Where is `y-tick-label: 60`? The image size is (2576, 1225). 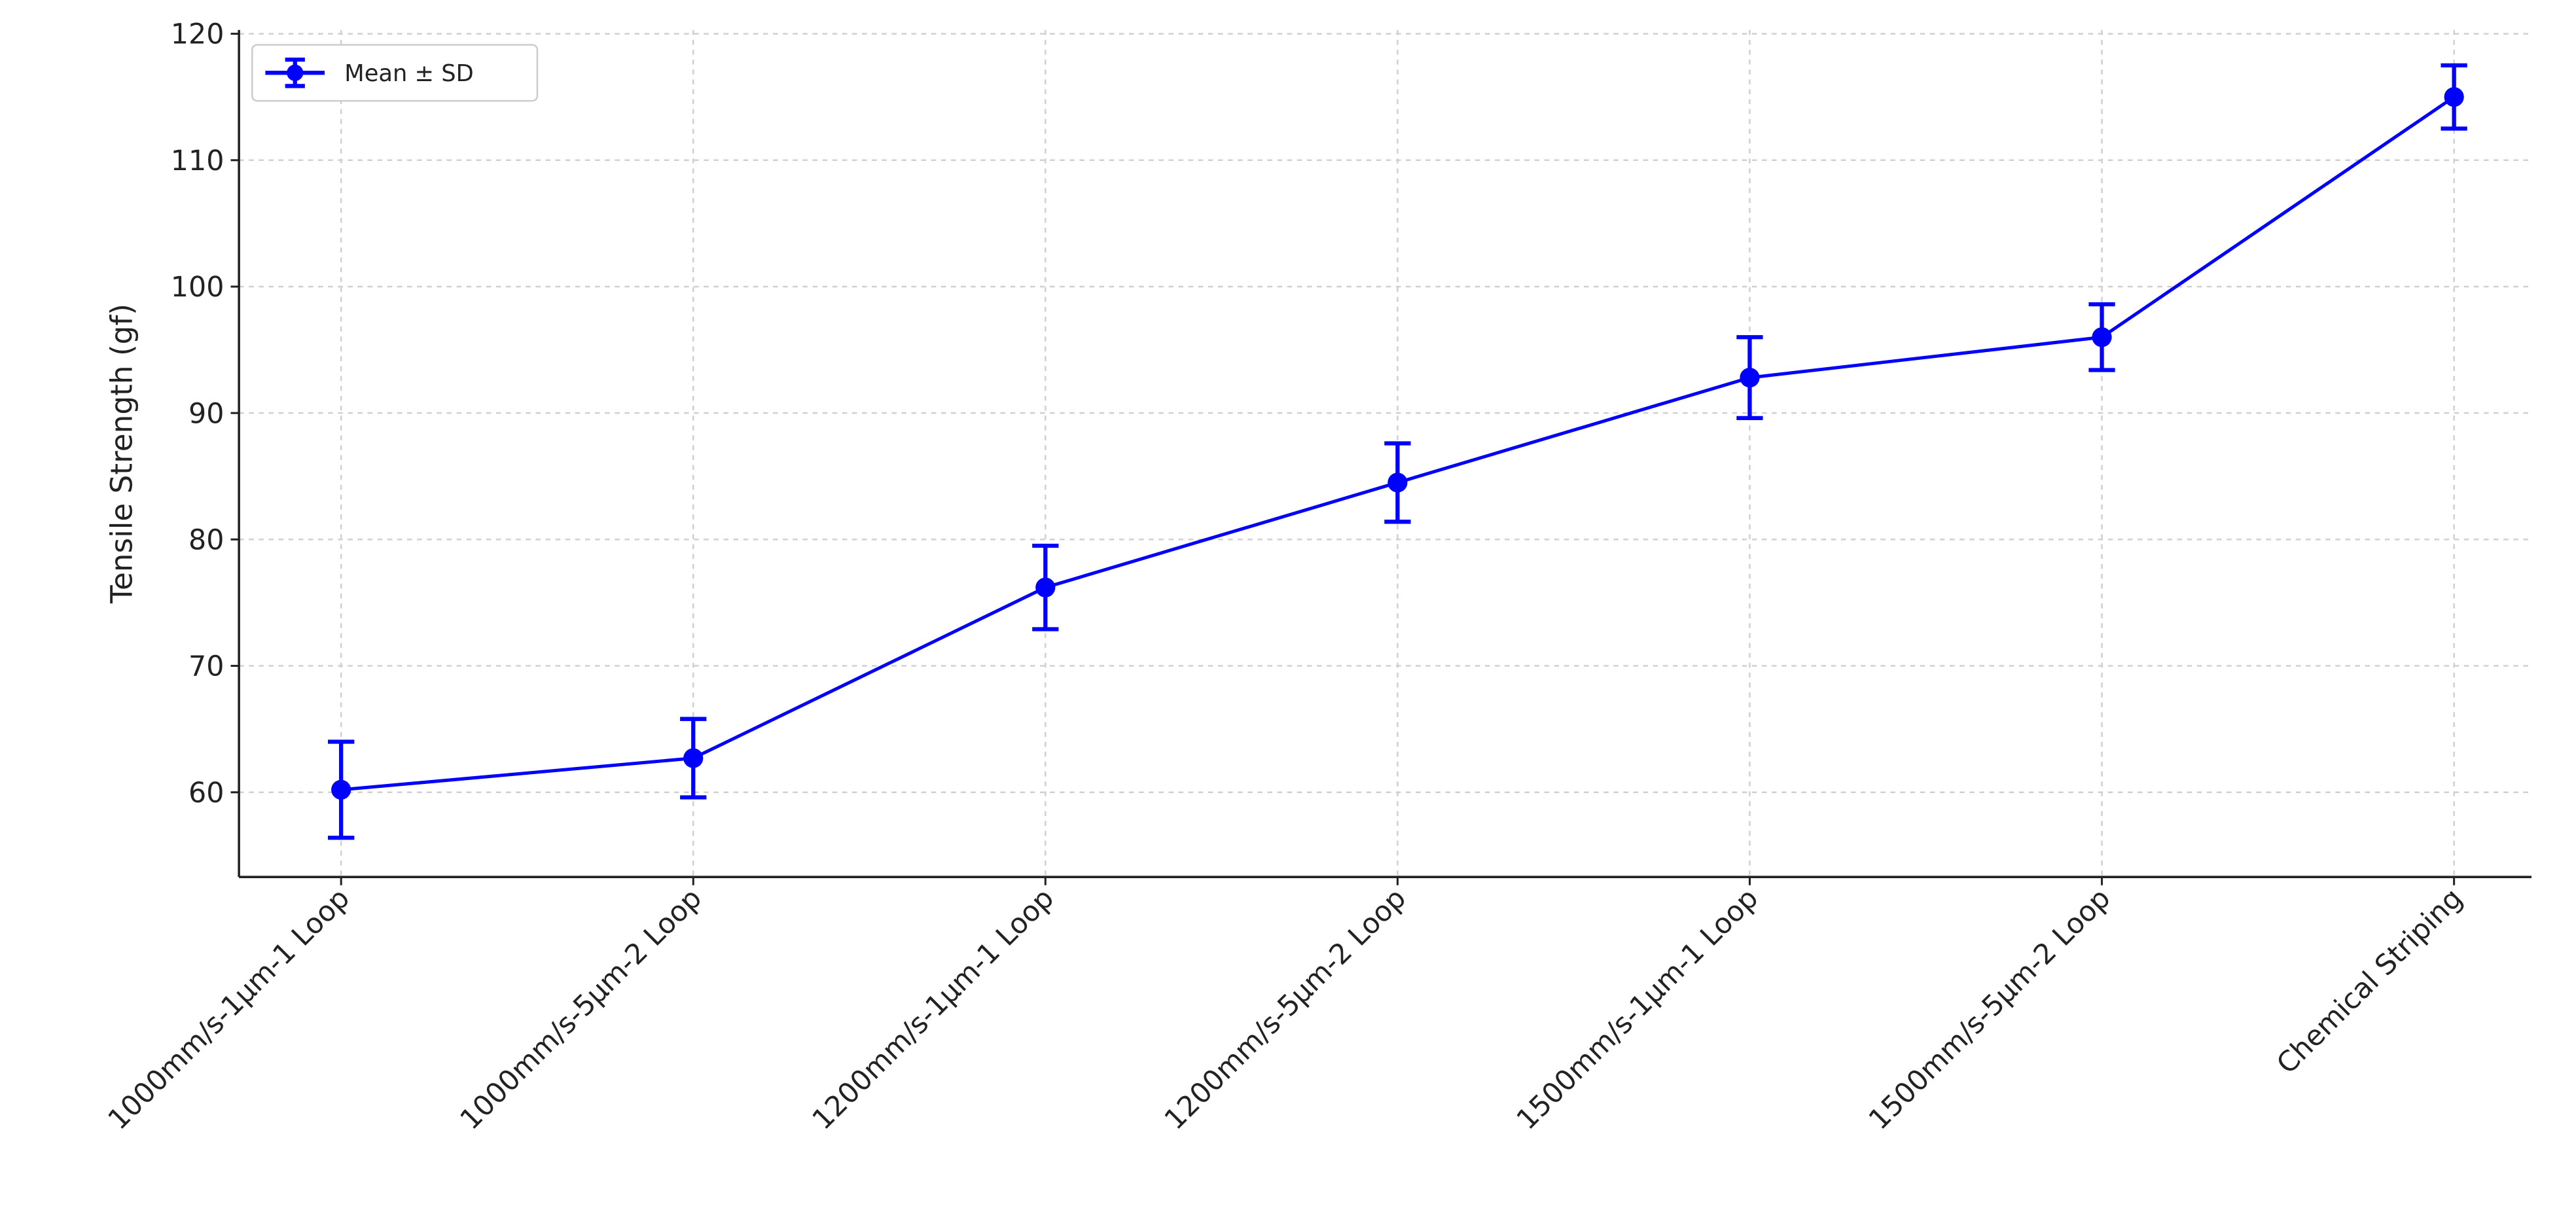
y-tick-label: 60 is located at coordinates (206, 793).